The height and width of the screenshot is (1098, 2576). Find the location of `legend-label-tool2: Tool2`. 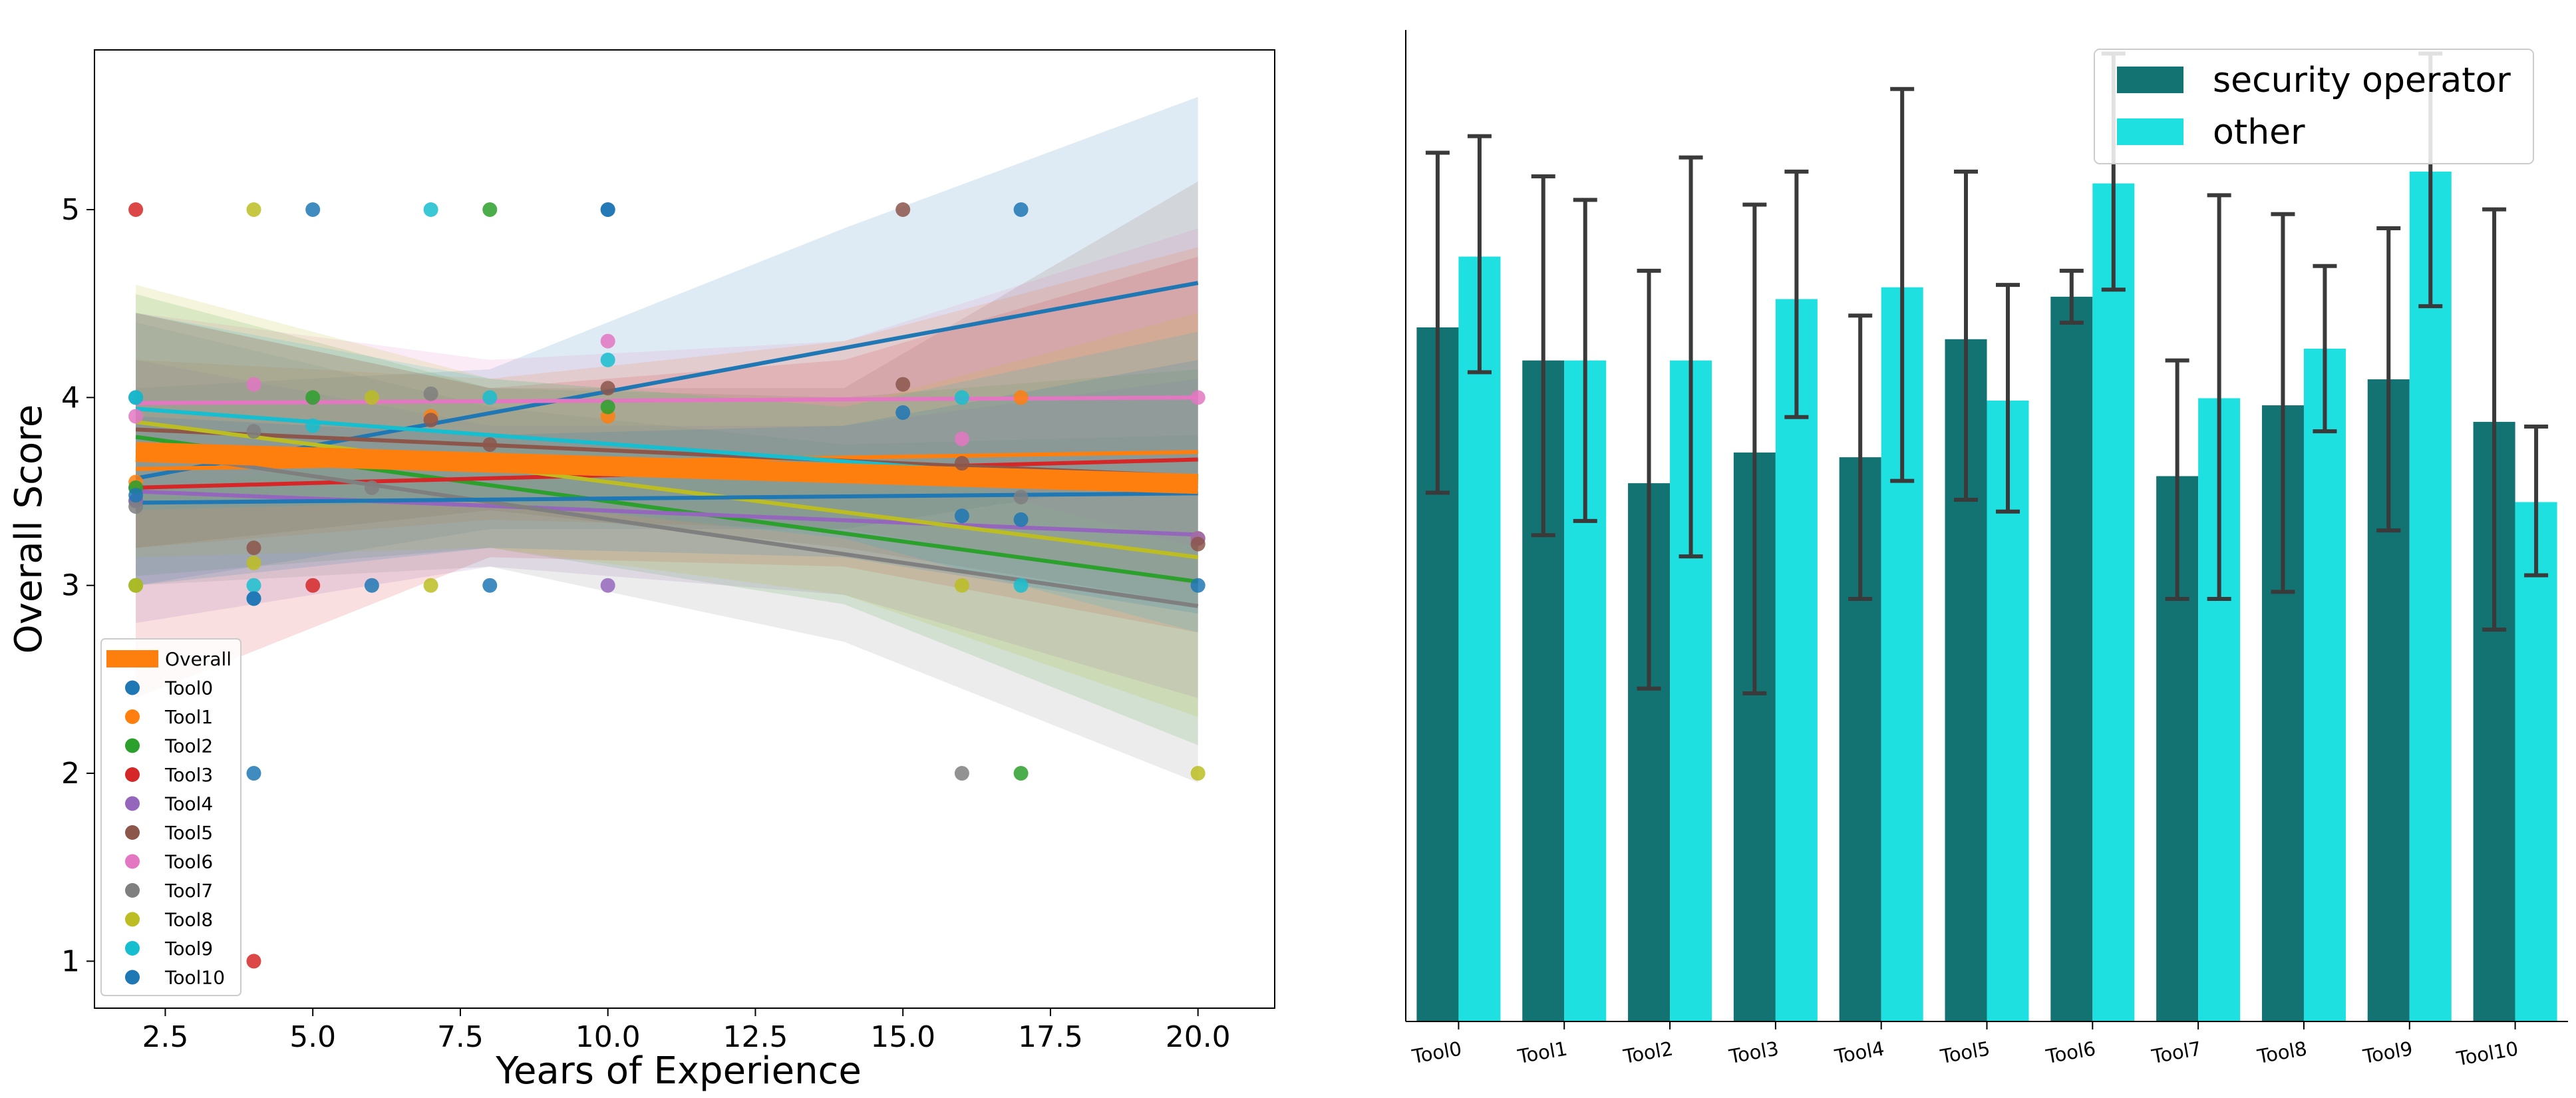

legend-label-tool2: Tool2 is located at coordinates (188, 746).